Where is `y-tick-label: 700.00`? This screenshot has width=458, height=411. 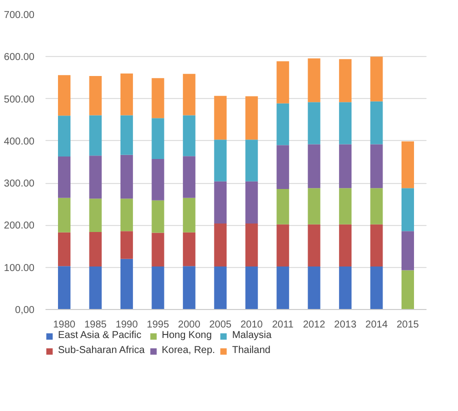
y-tick-label: 700.00 is located at coordinates (19, 15).